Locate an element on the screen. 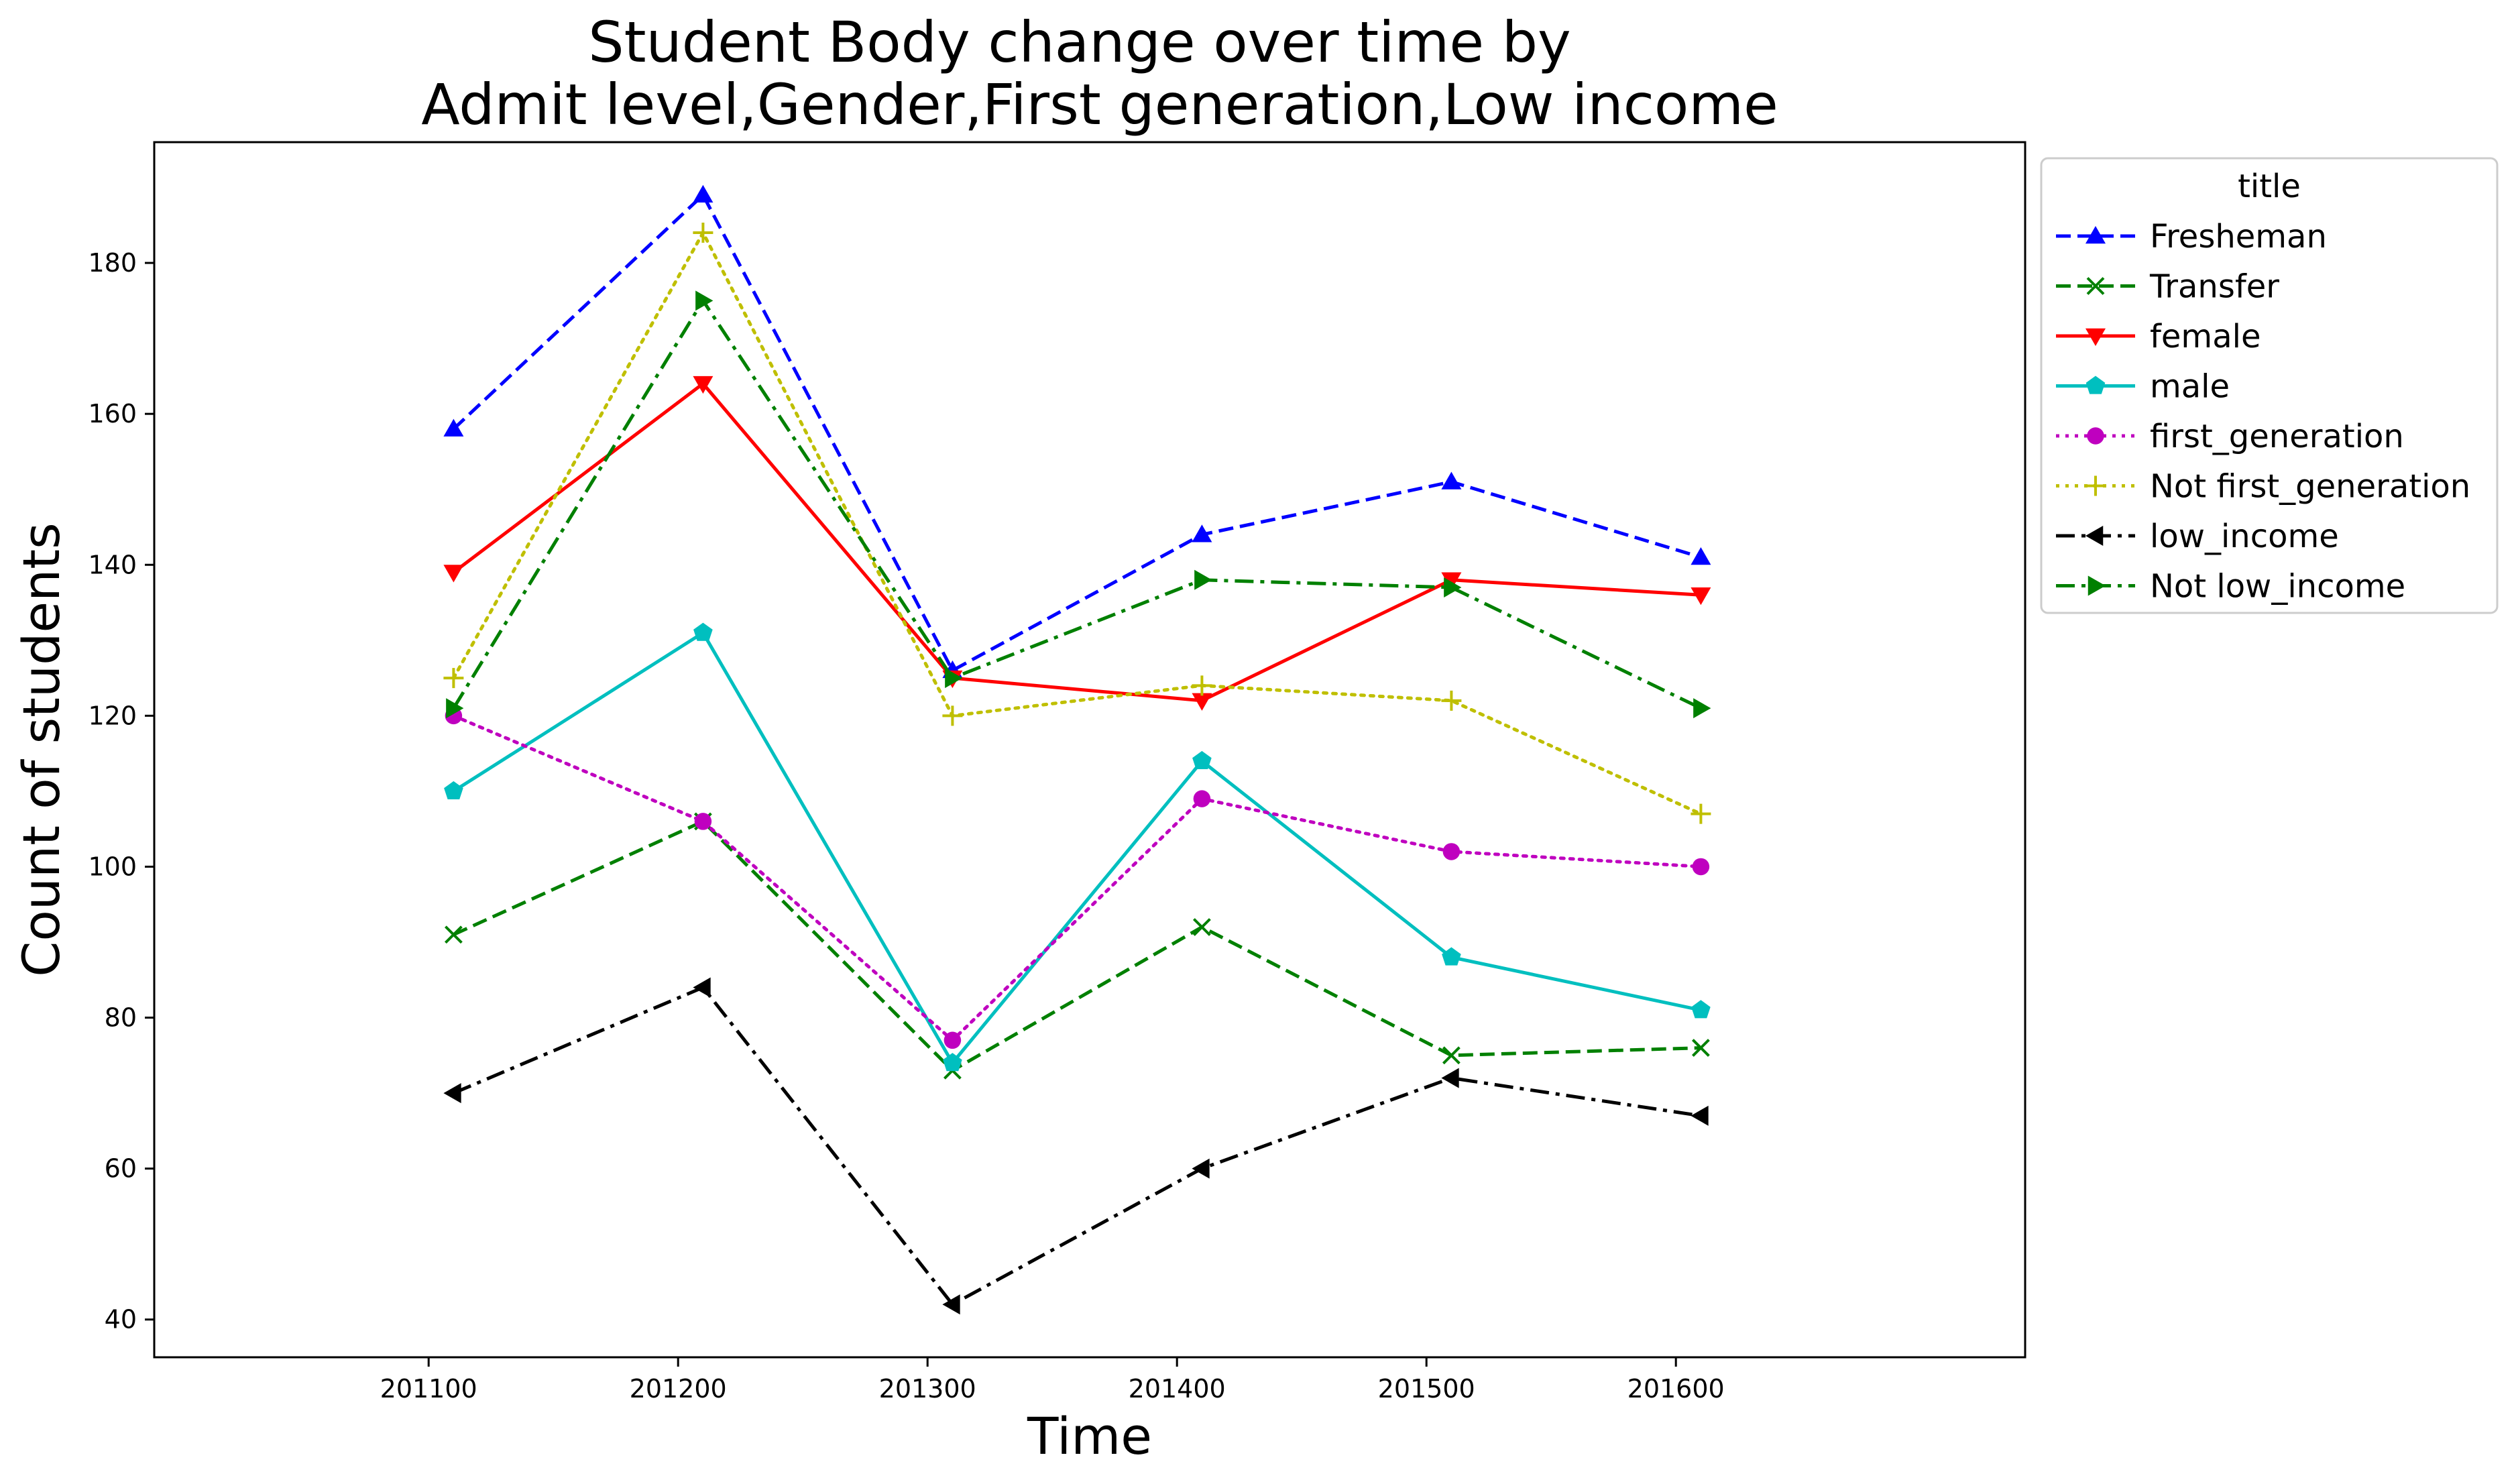 The image size is (2516, 1484). y-tick-label-5: 140 is located at coordinates (112, 564).